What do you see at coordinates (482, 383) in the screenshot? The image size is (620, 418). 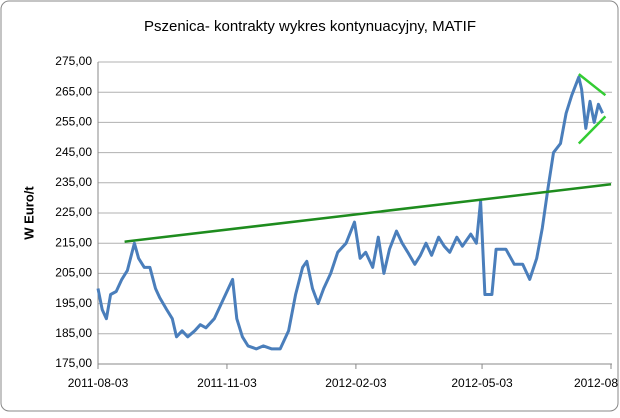 I see `x-tick-label: 2012-05-03` at bounding box center [482, 383].